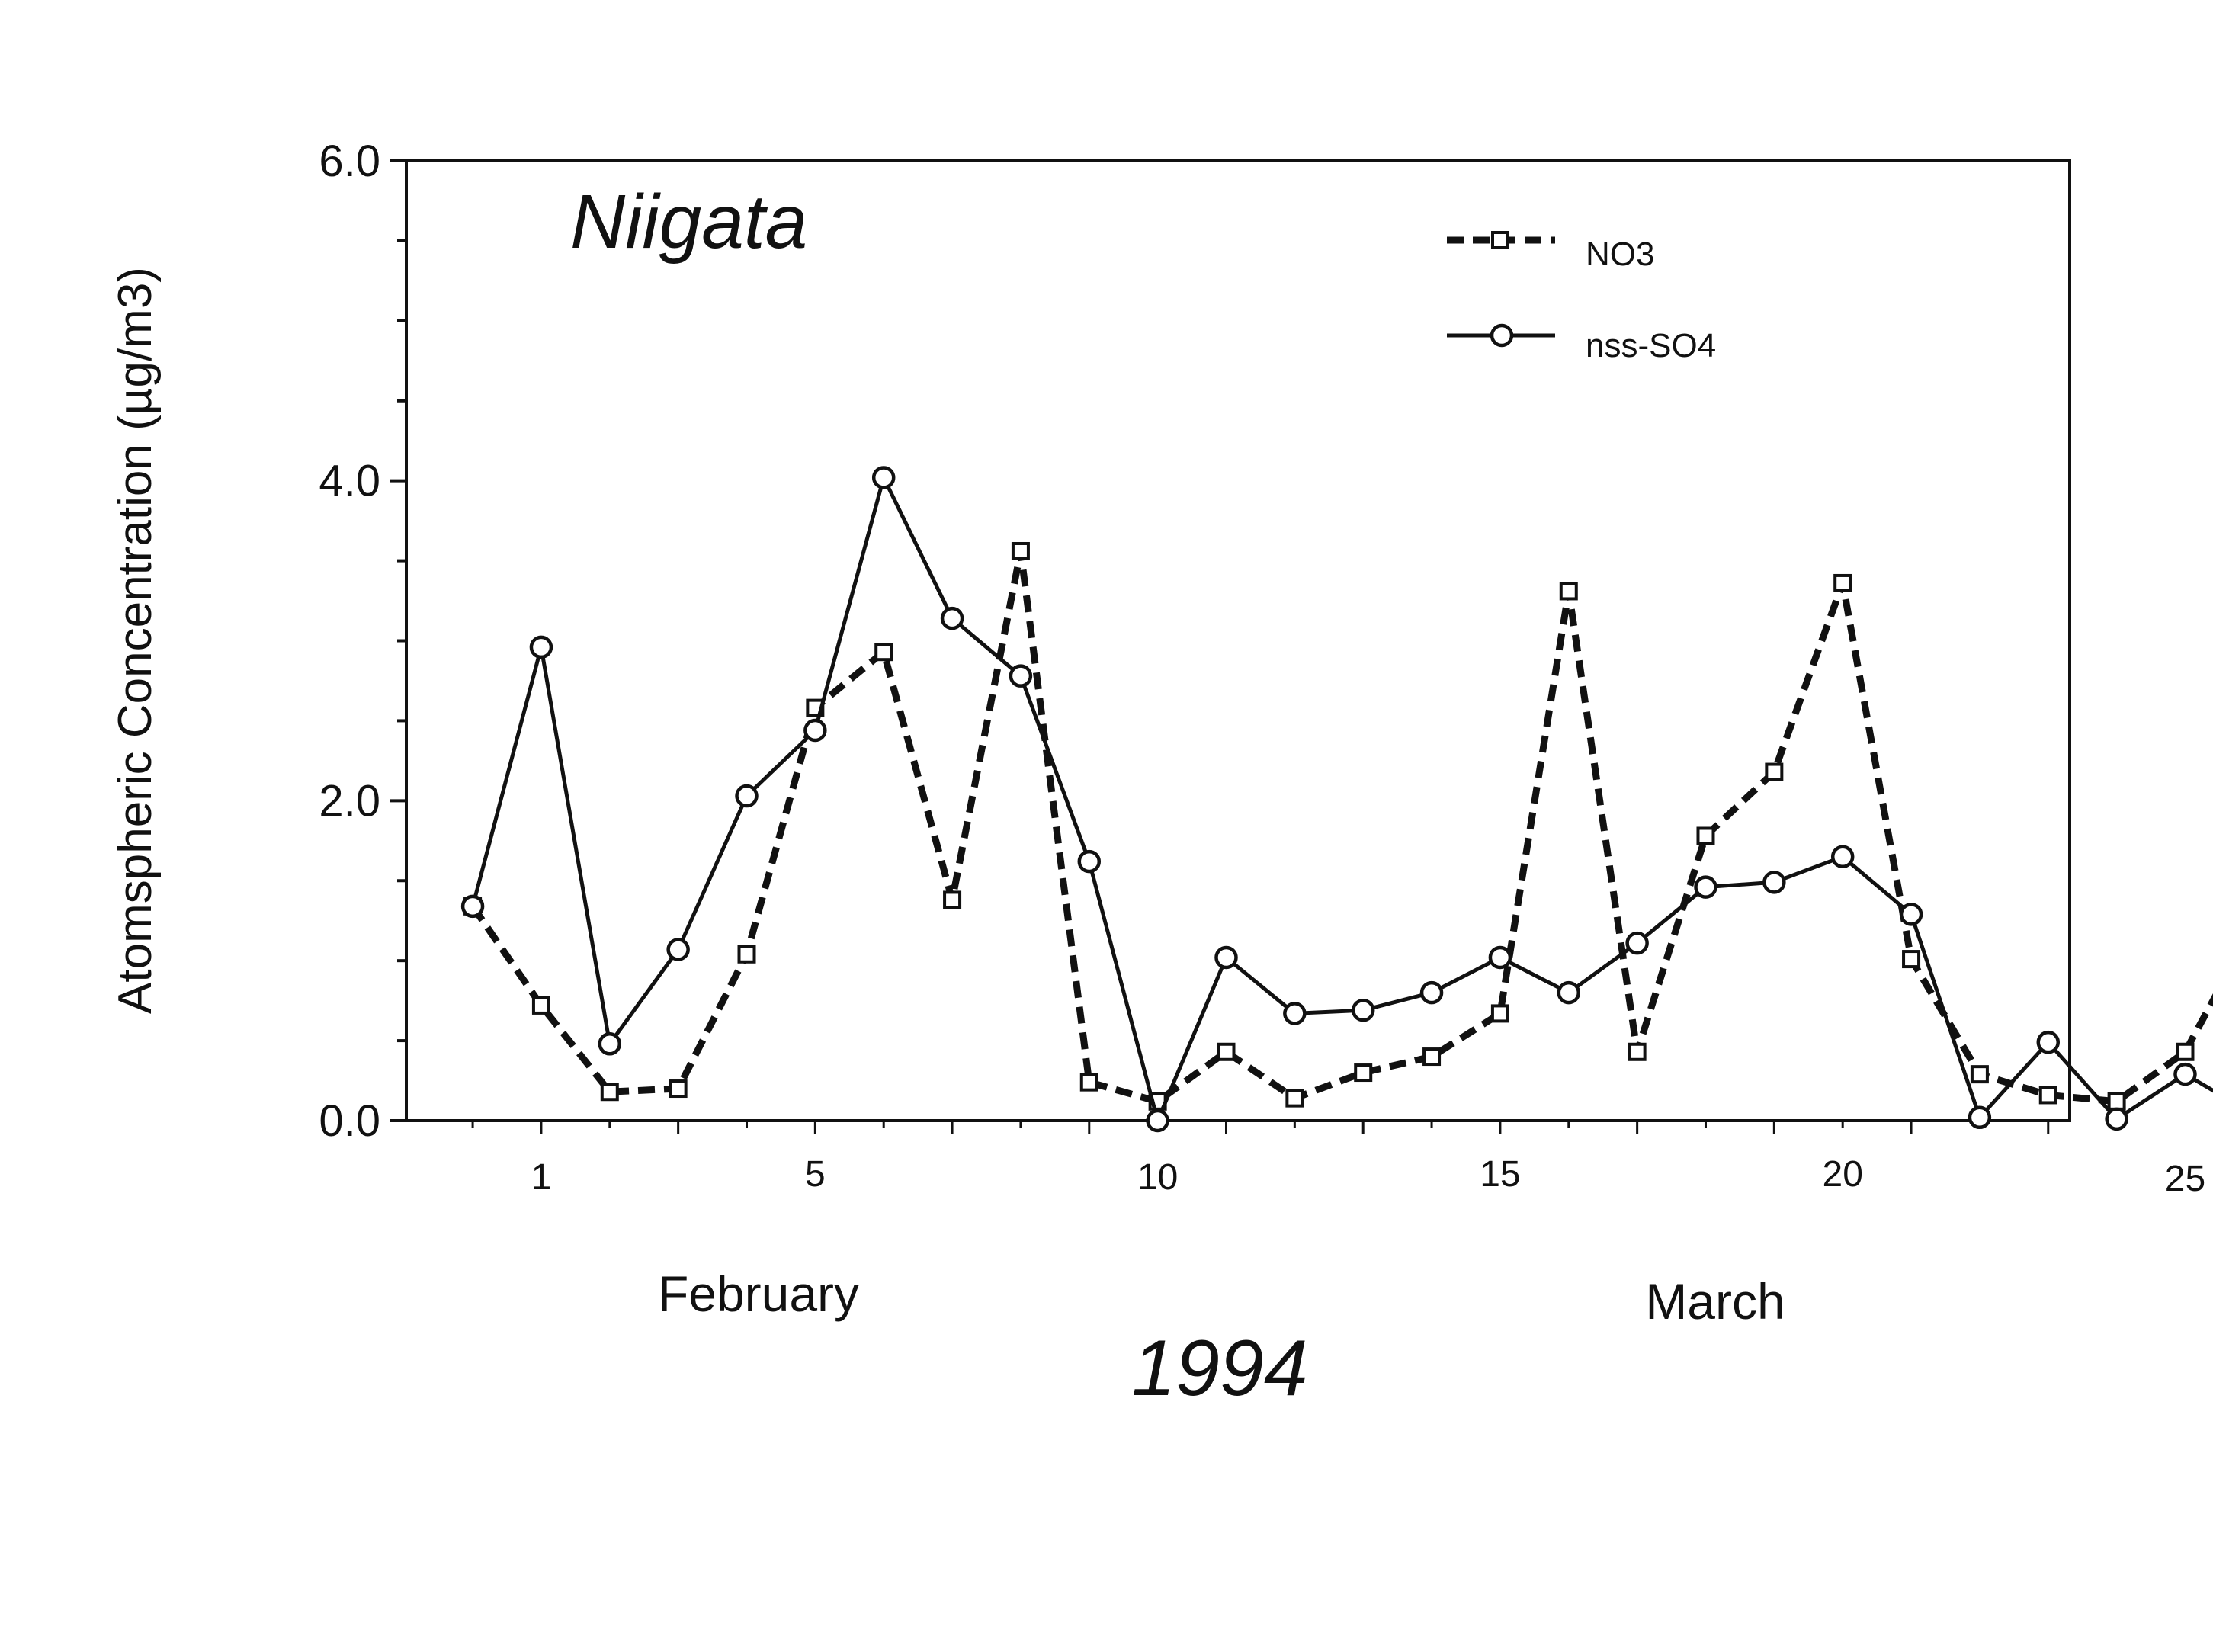 This screenshot has width=2213, height=1652. What do you see at coordinates (1219, 1368) in the screenshot?
I see `year-label: 1994` at bounding box center [1219, 1368].